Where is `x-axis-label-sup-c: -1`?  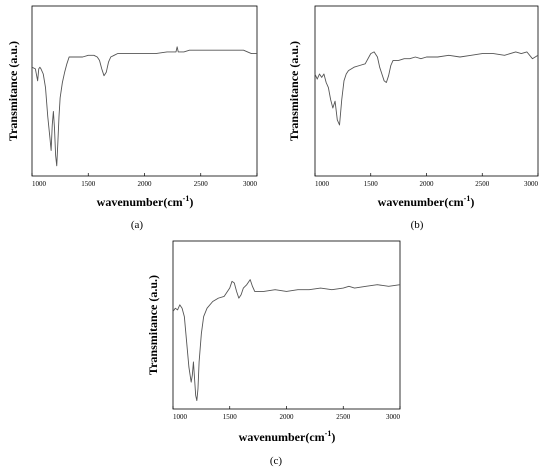
x-axis-label-sup-c: -1 is located at coordinates (328, 433).